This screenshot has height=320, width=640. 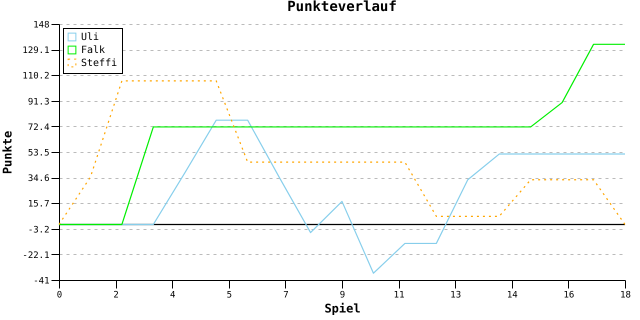 I want to click on x-tick-label: 5, so click(x=229, y=295).